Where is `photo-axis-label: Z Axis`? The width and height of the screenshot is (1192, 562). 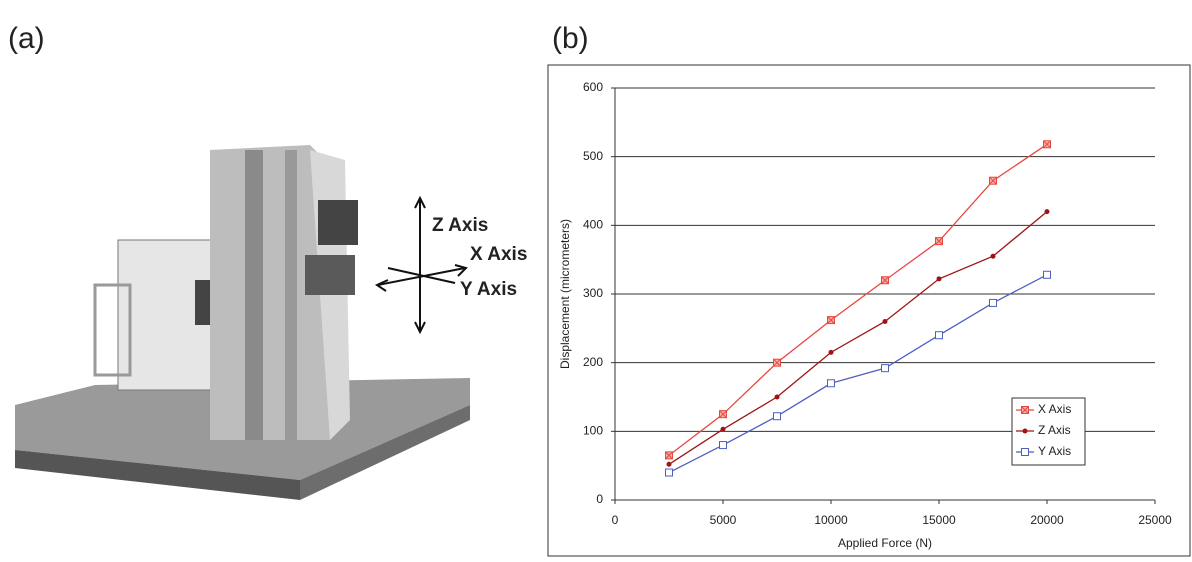 photo-axis-label: Z Axis is located at coordinates (460, 225).